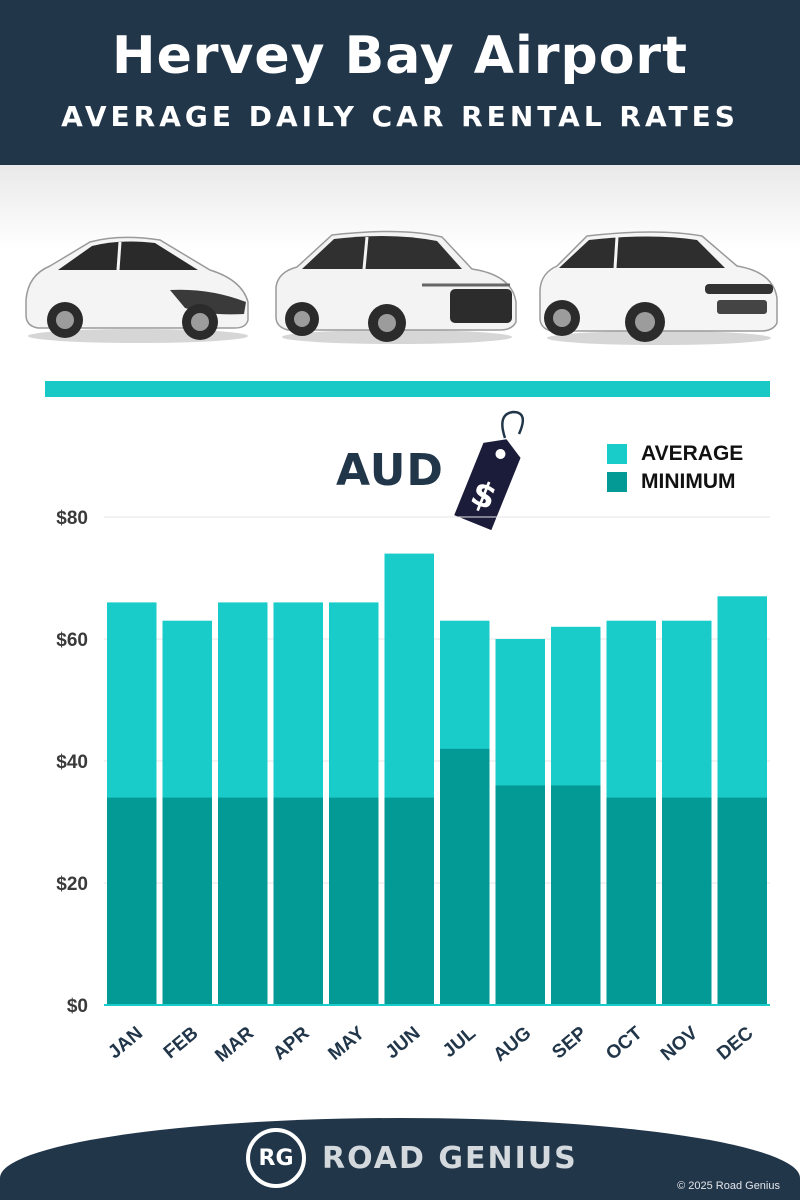  Describe the element at coordinates (181, 1043) in the screenshot. I see `x-tick-label: FEB` at that location.